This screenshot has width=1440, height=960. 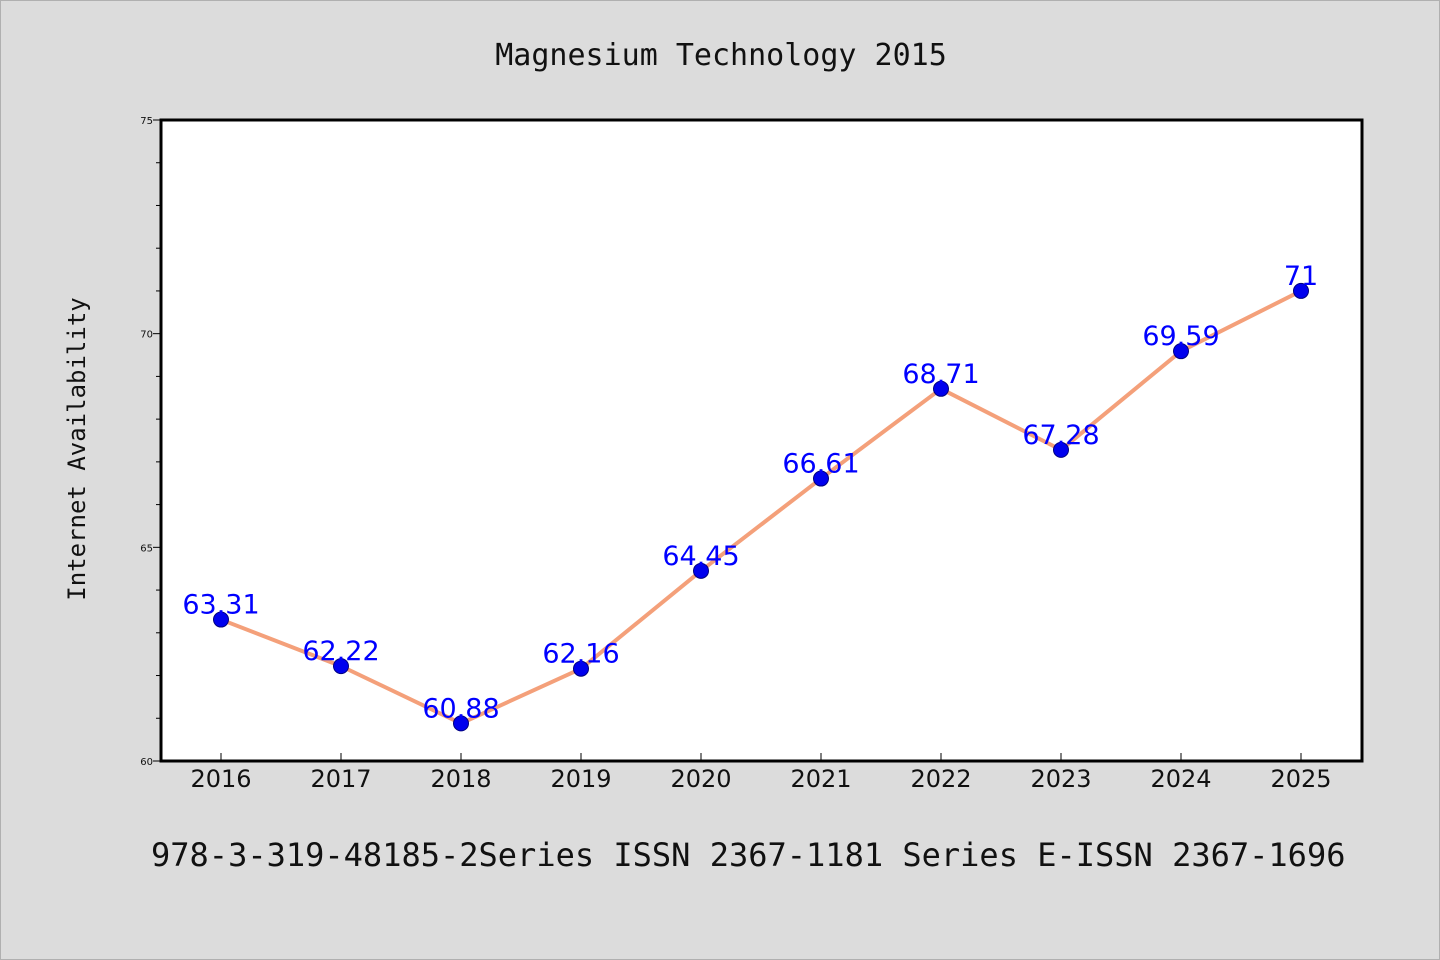 I want to click on y-tick-label: 60, so click(x=146, y=762).